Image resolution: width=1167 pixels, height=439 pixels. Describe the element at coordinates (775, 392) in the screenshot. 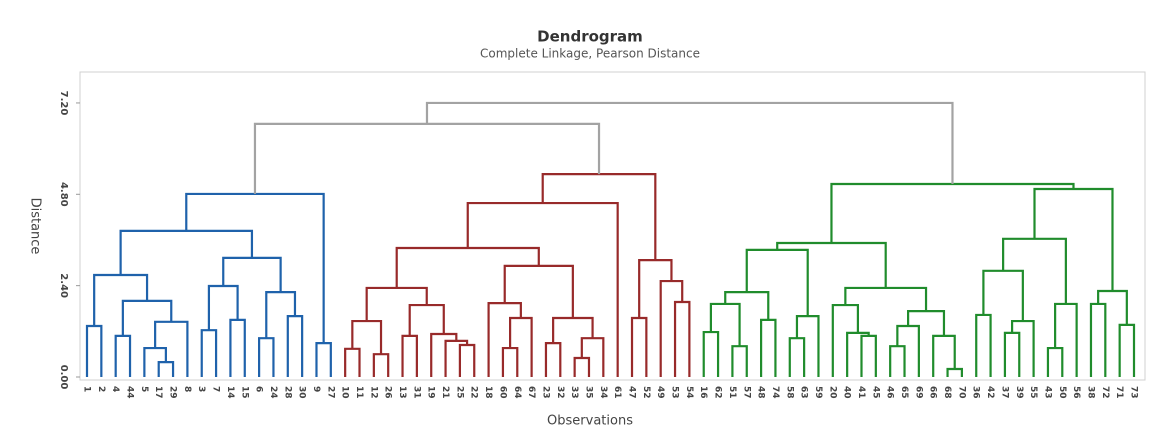

I see `leaf-label: 74` at that location.